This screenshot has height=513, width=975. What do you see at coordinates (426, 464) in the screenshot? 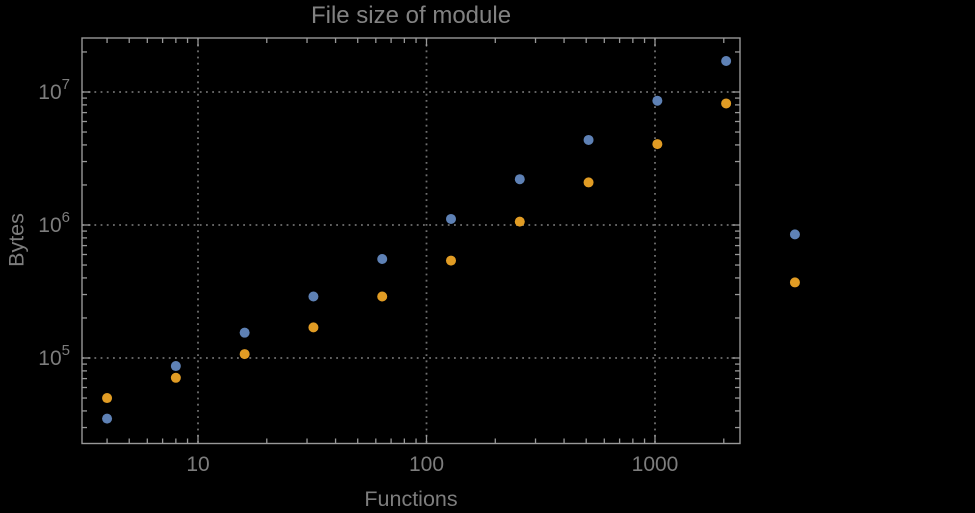
I see `x-tick-label-100: 100` at bounding box center [426, 464].